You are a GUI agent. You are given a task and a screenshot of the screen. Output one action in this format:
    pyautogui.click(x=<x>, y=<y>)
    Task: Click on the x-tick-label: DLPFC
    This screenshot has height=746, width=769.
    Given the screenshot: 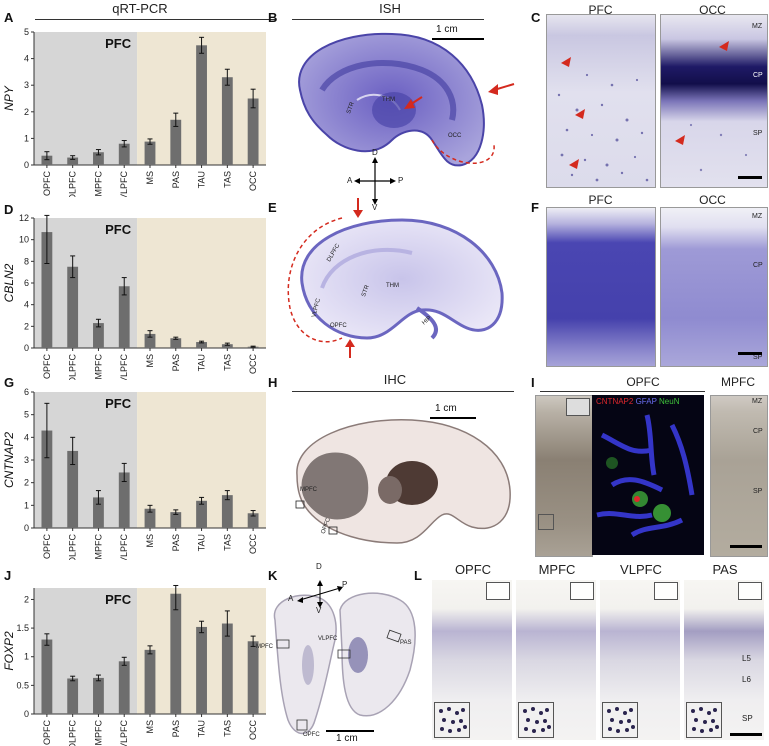 What is the action you would take?
    pyautogui.click(x=73, y=184)
    